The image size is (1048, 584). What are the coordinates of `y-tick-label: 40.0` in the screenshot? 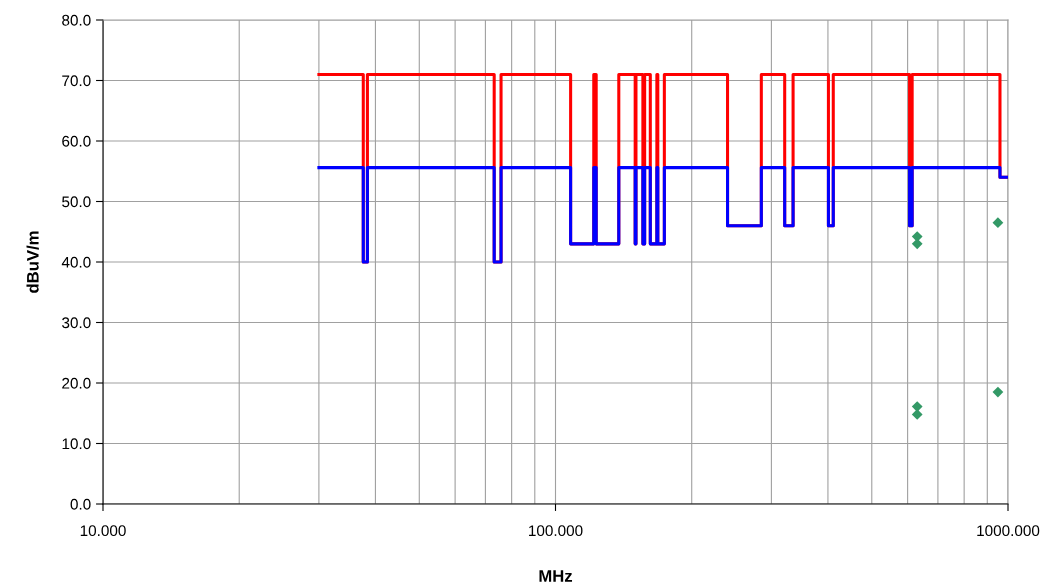 It's located at (76, 262).